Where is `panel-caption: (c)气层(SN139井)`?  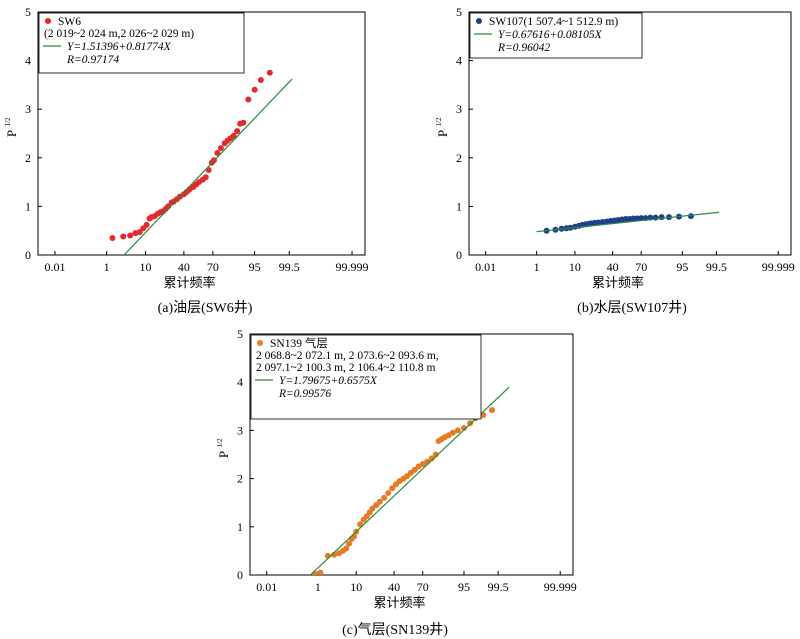 panel-caption: (c)气层(SN139井) is located at coordinates (395, 630).